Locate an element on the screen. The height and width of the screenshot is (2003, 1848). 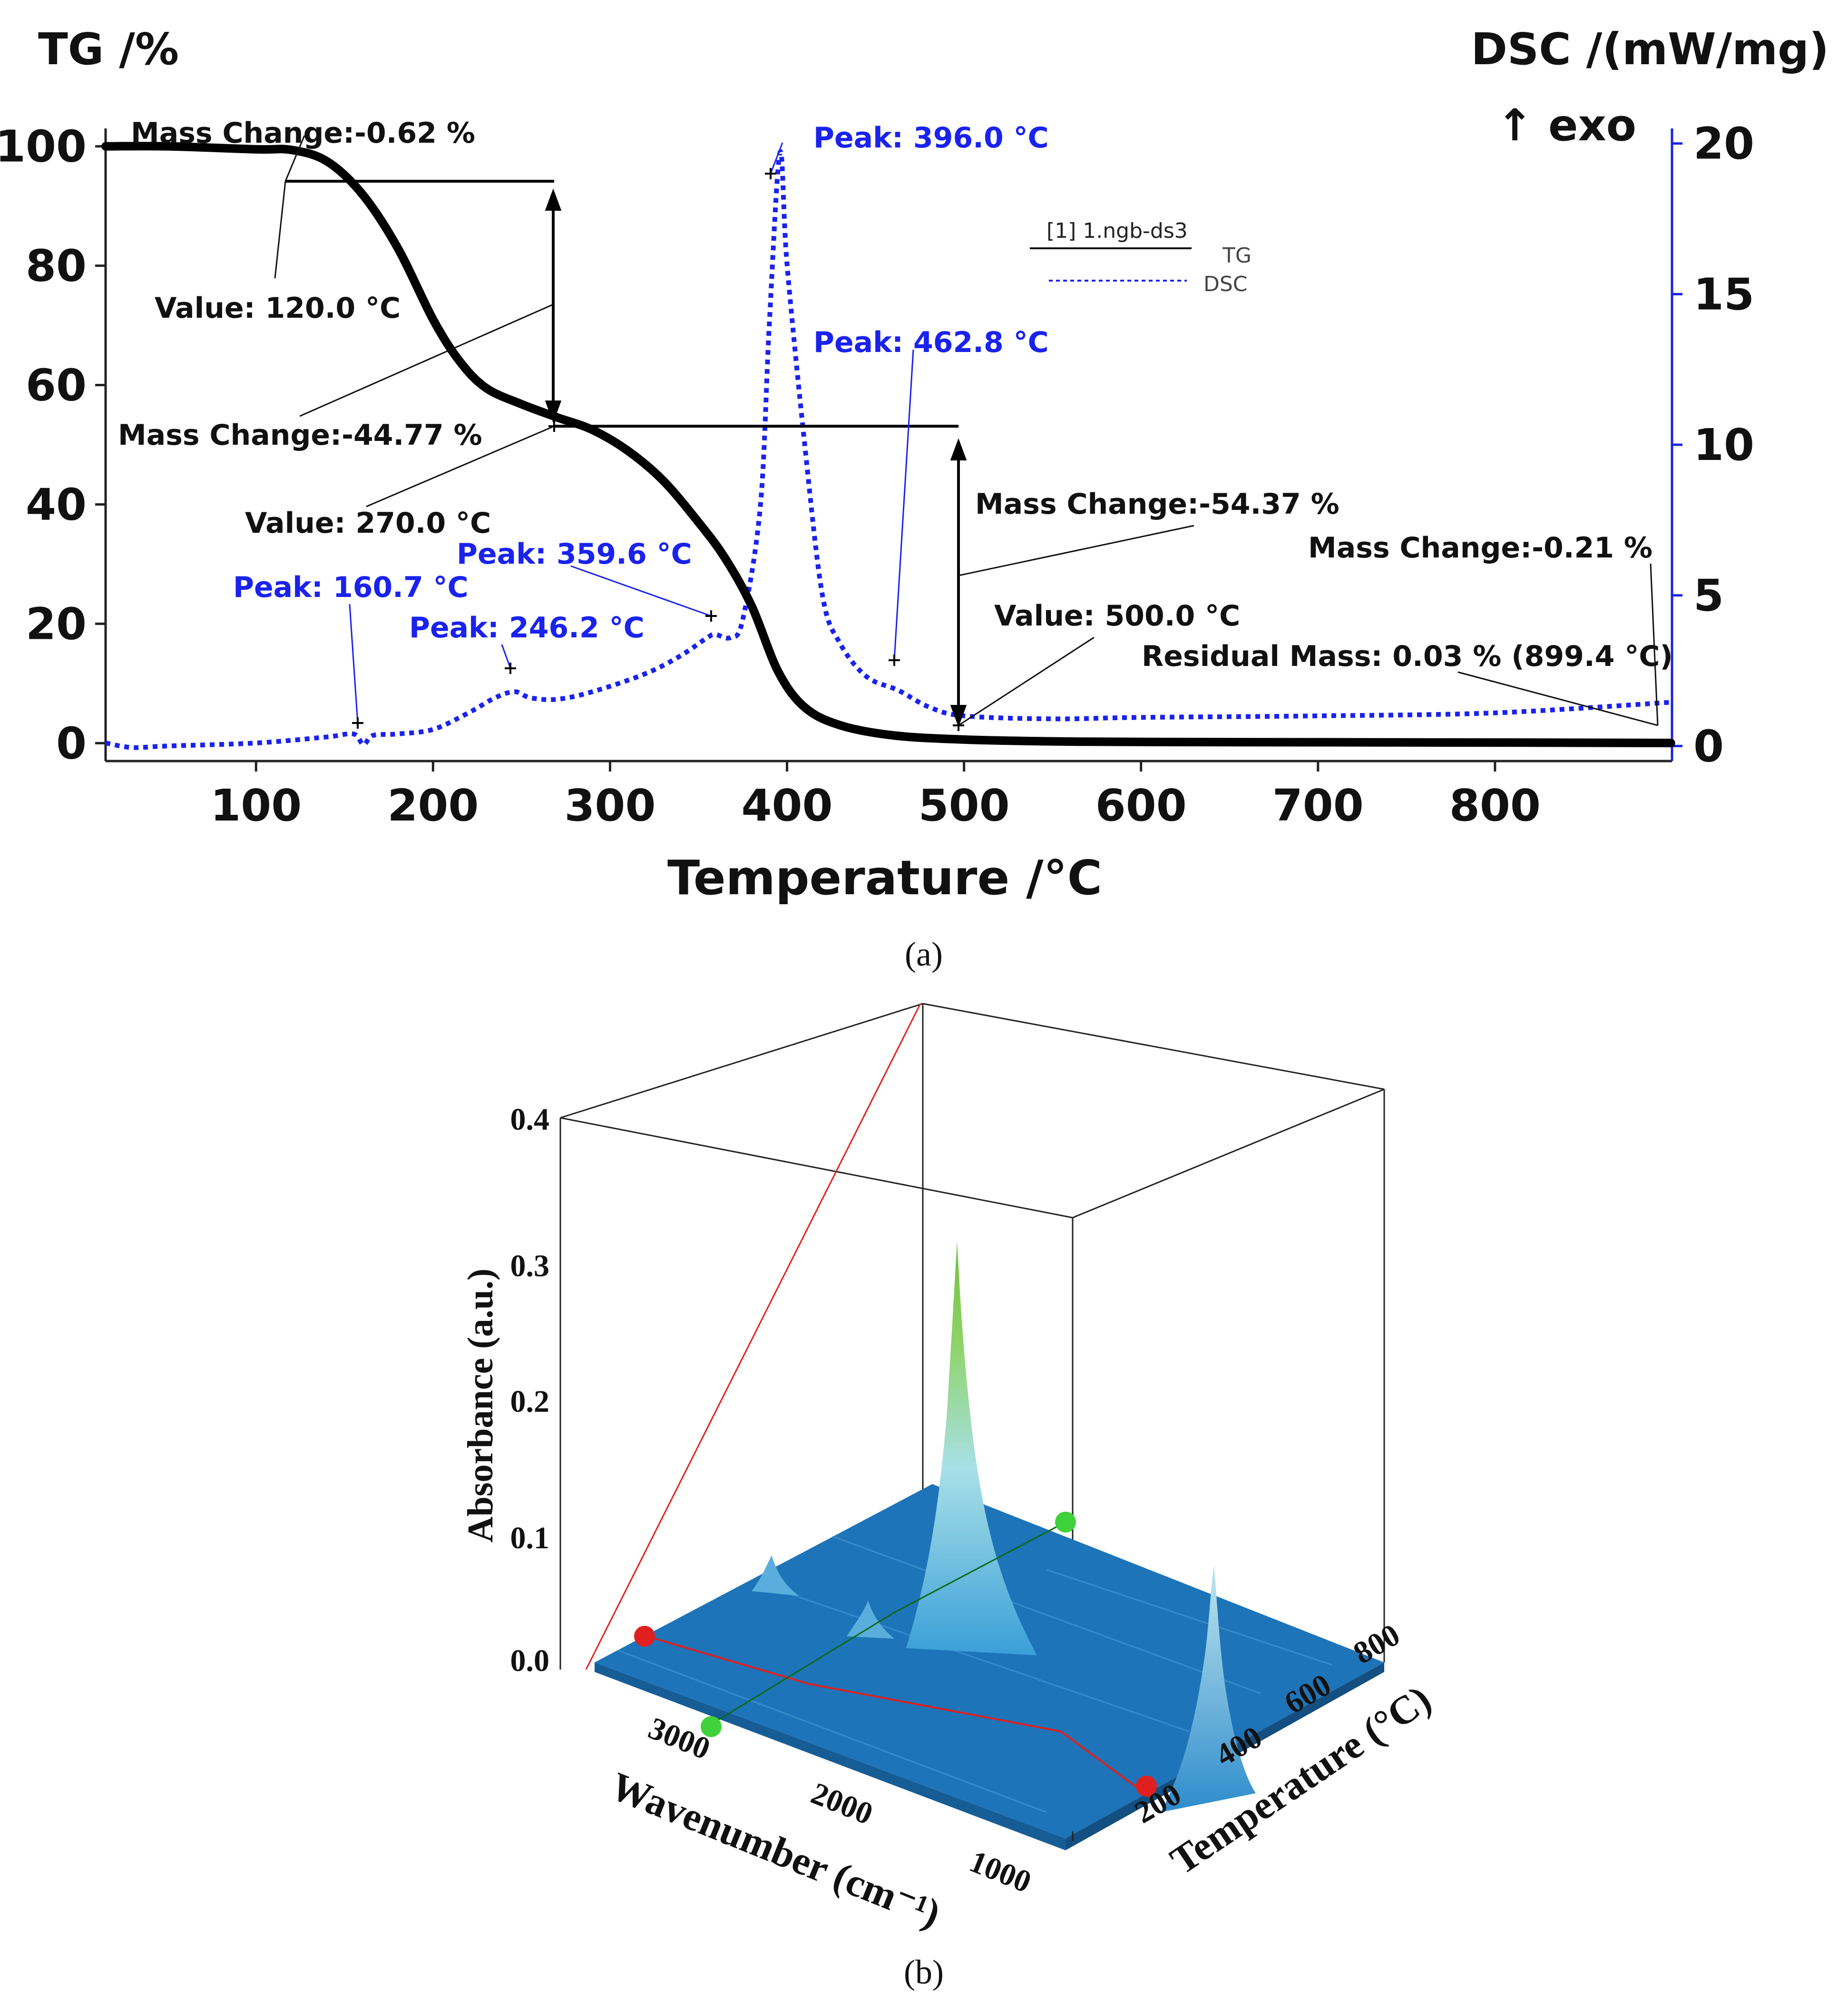
left-y-tick-label: 80 is located at coordinates (56, 267).